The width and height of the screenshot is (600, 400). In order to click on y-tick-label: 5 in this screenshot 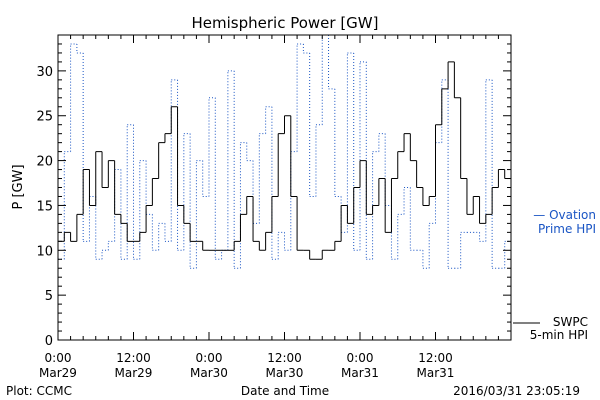, I will do `click(49, 296)`.